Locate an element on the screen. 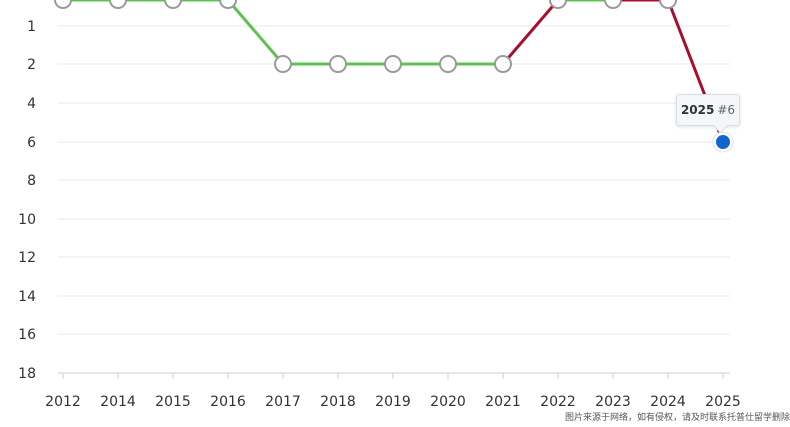  line-segment-rise is located at coordinates (255, 33).